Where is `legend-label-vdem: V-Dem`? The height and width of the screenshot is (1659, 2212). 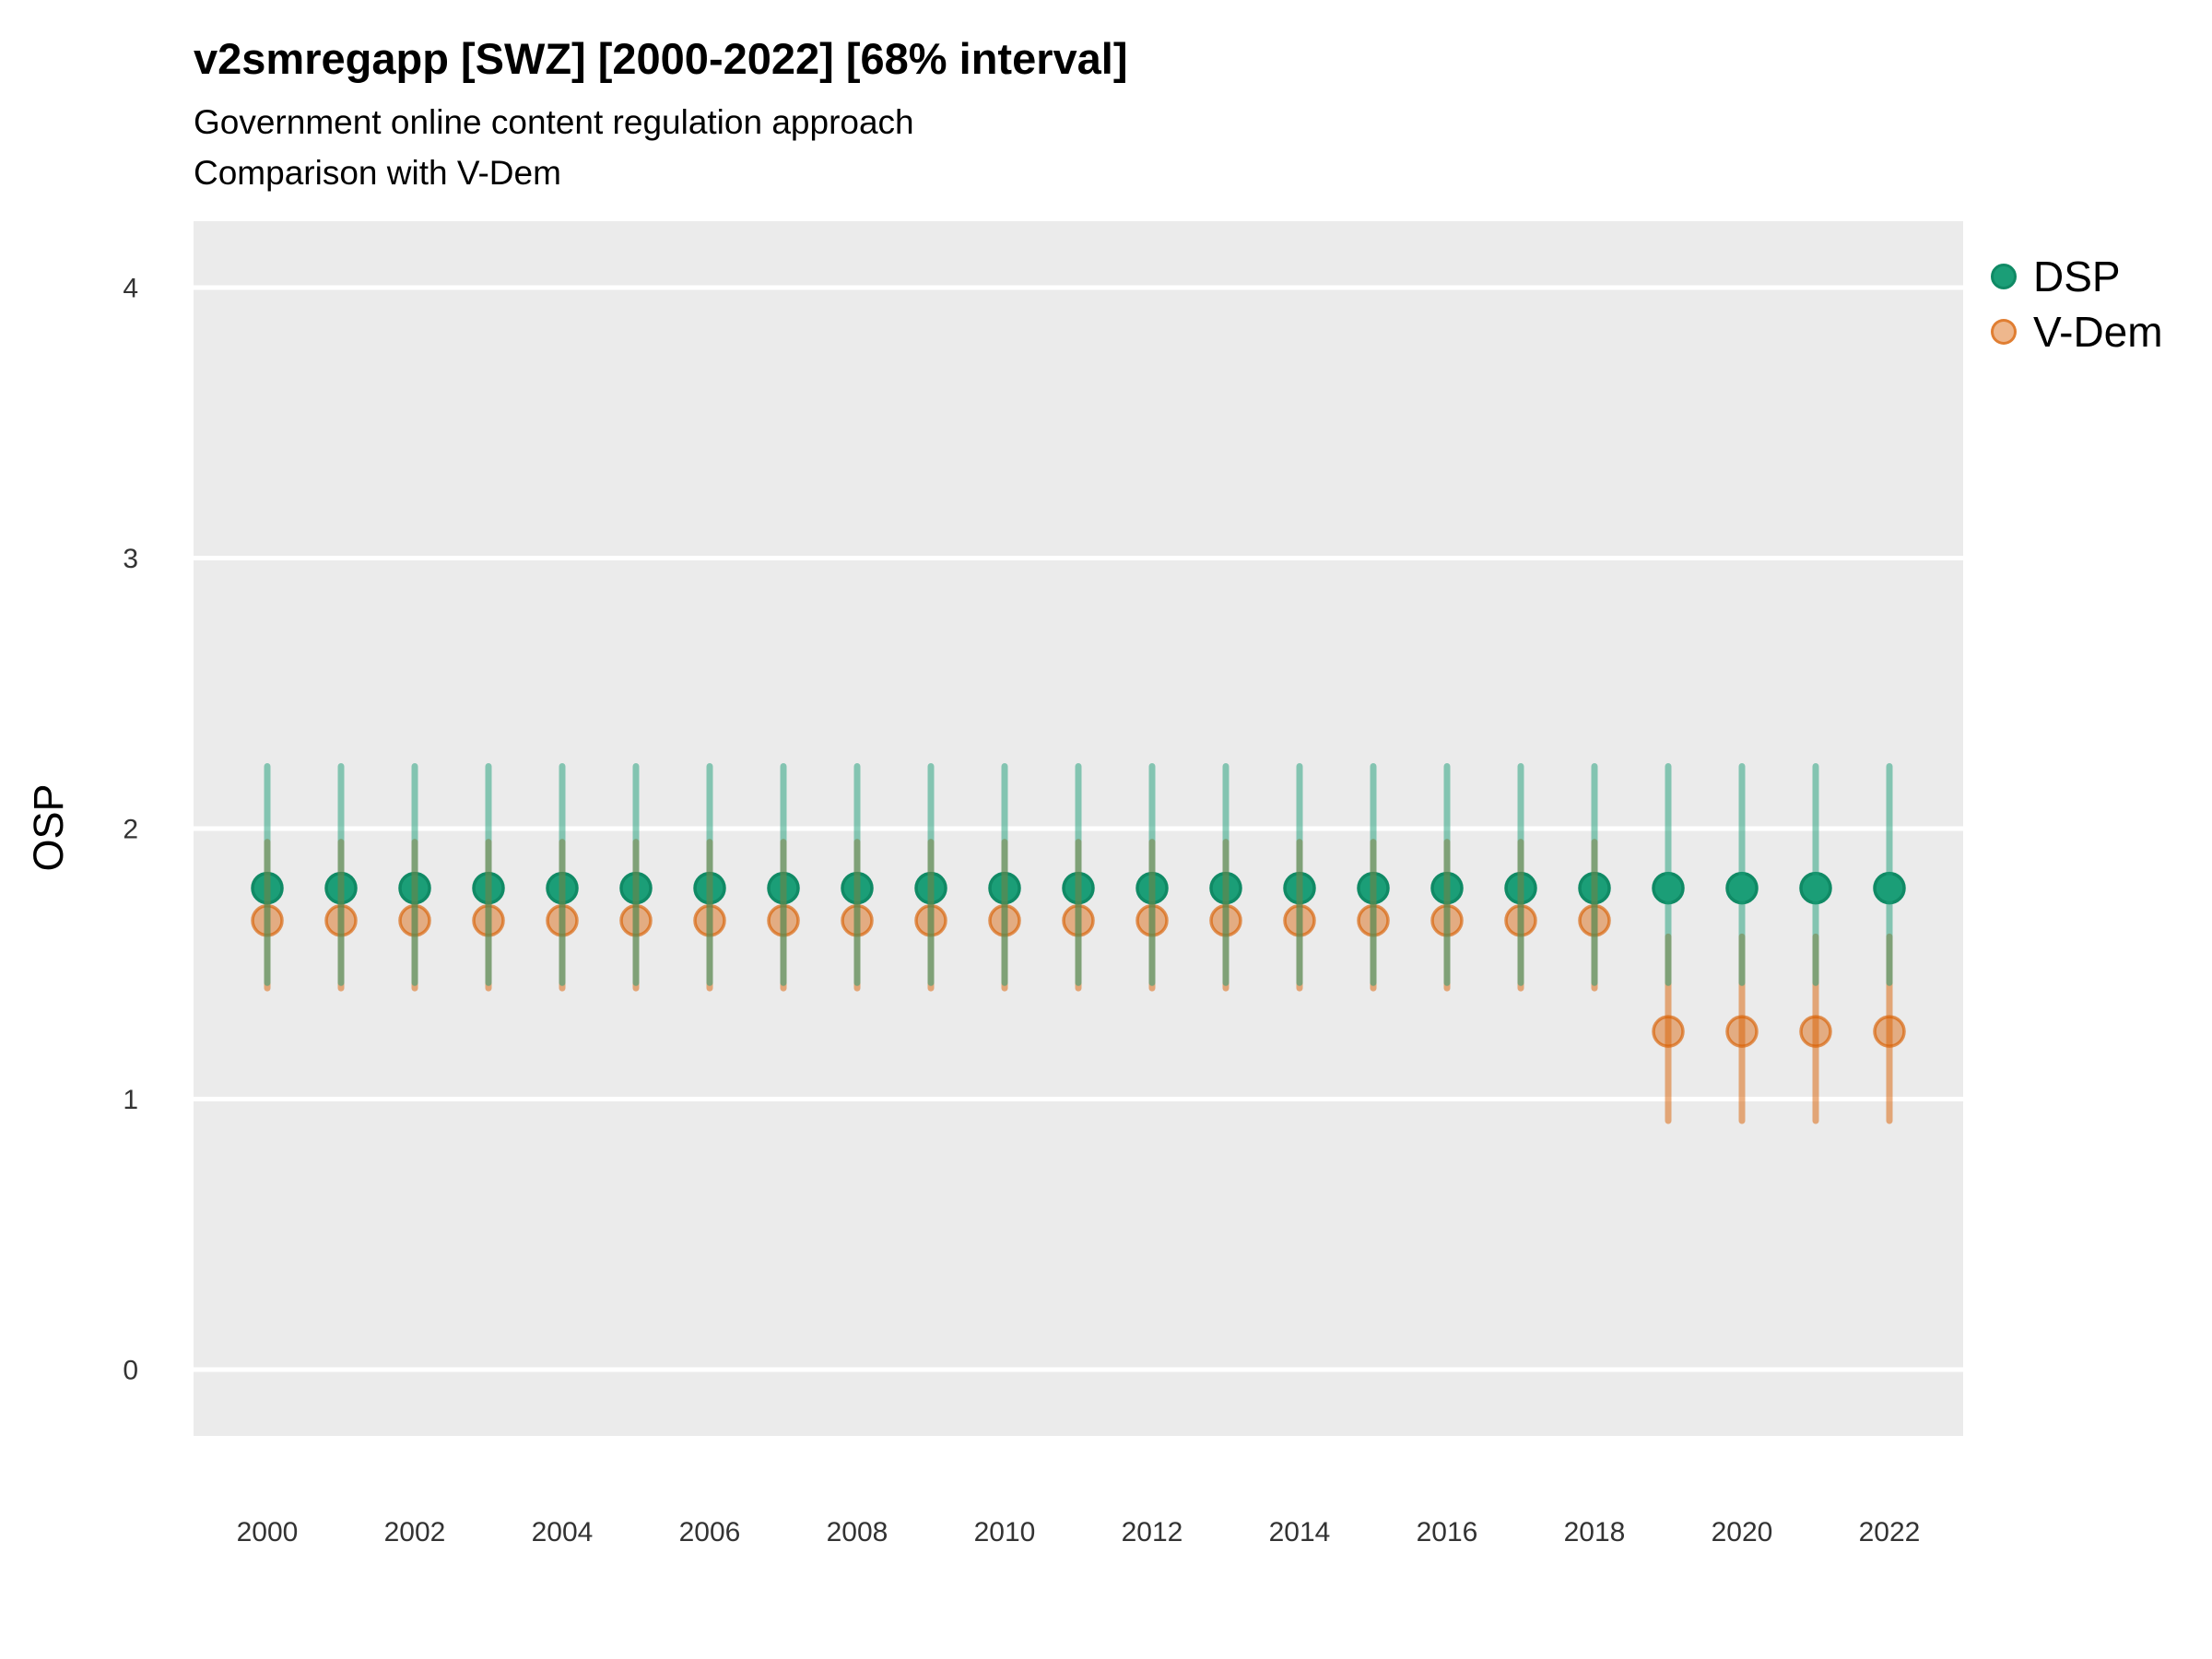
legend-label-vdem: V-Dem is located at coordinates (2098, 332).